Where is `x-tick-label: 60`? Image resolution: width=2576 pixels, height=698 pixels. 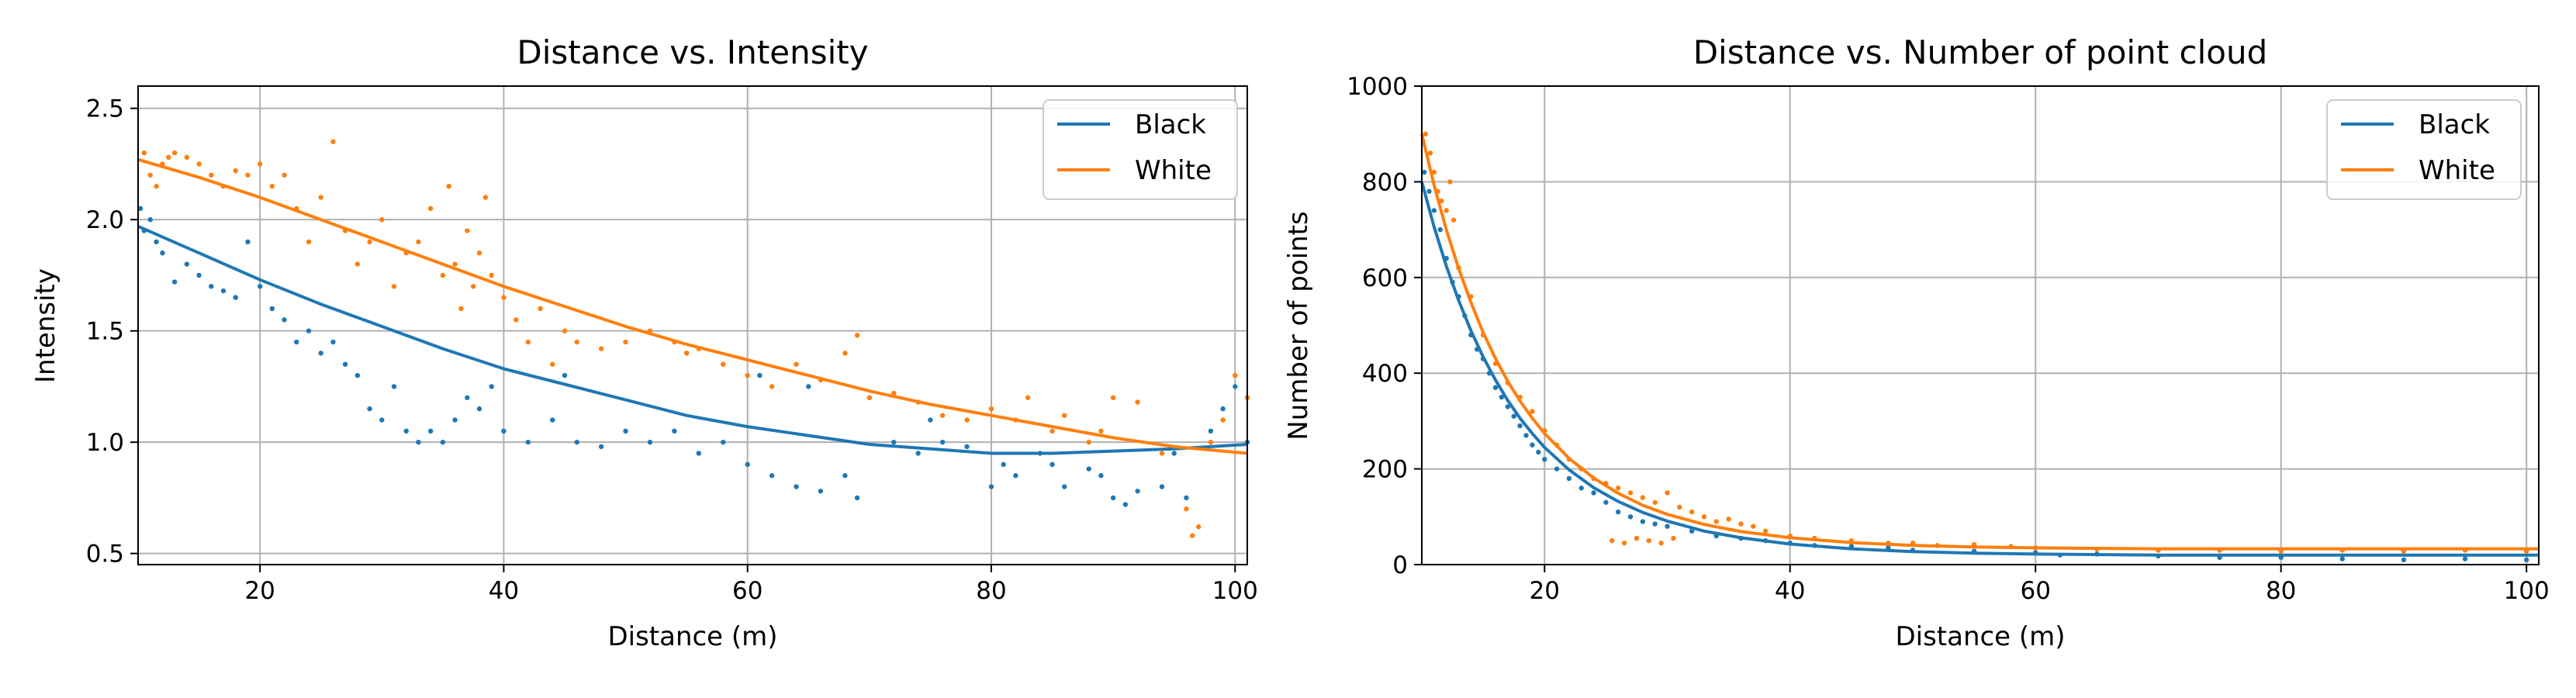 x-tick-label: 60 is located at coordinates (2035, 591).